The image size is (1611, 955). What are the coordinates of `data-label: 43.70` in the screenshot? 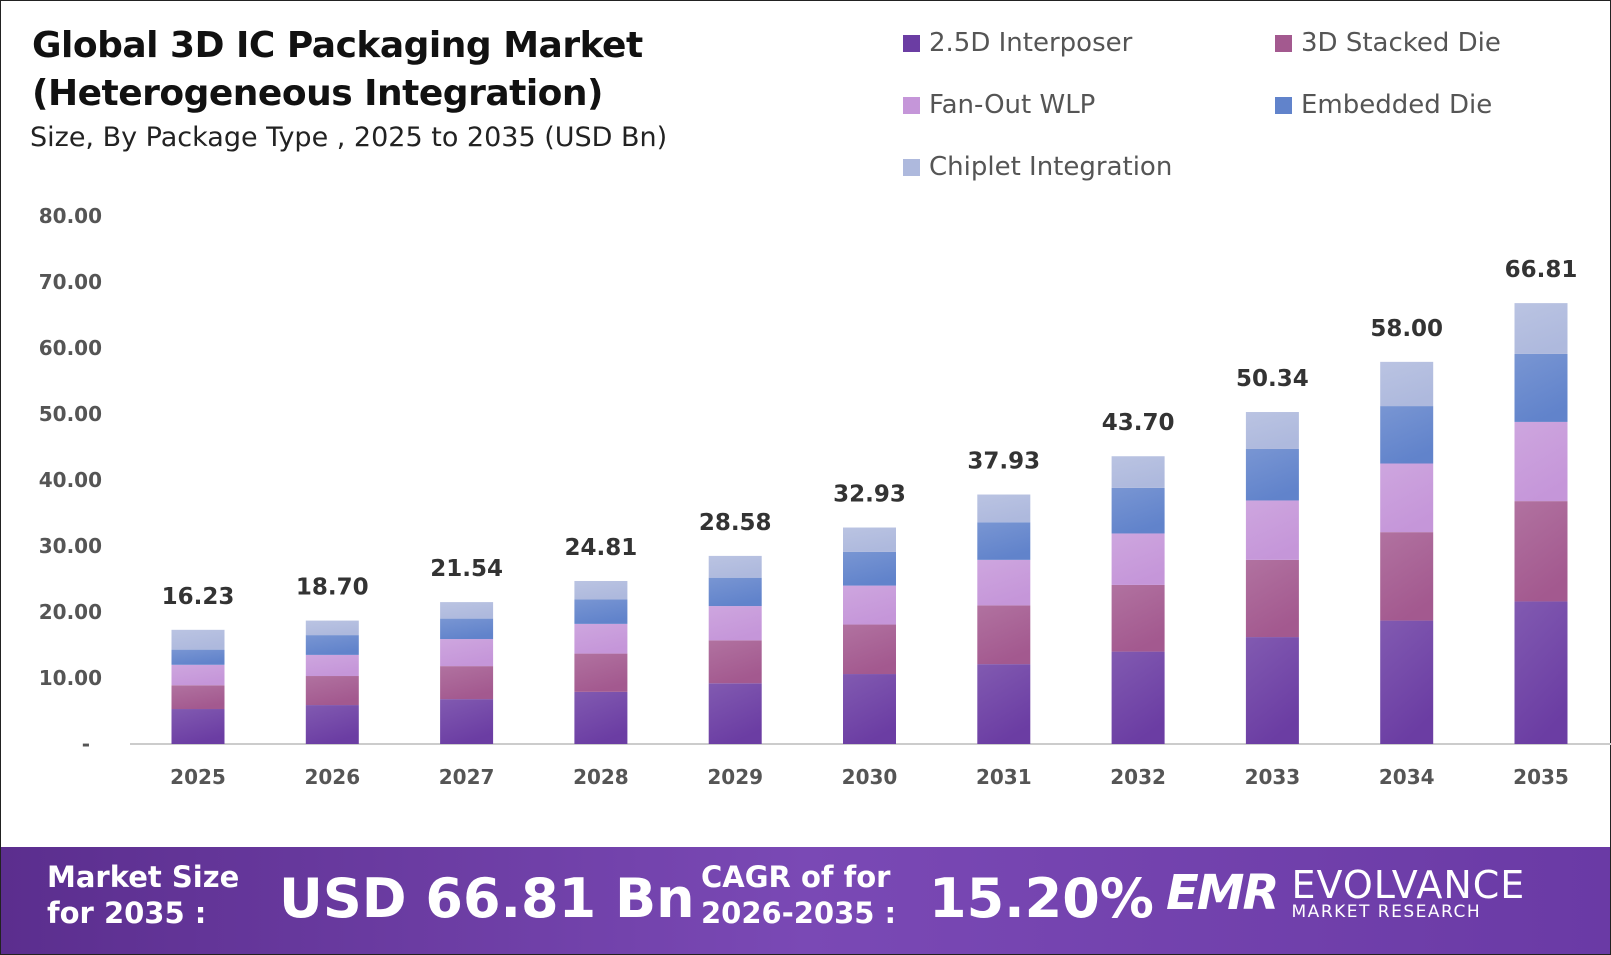 It's located at (1138, 423).